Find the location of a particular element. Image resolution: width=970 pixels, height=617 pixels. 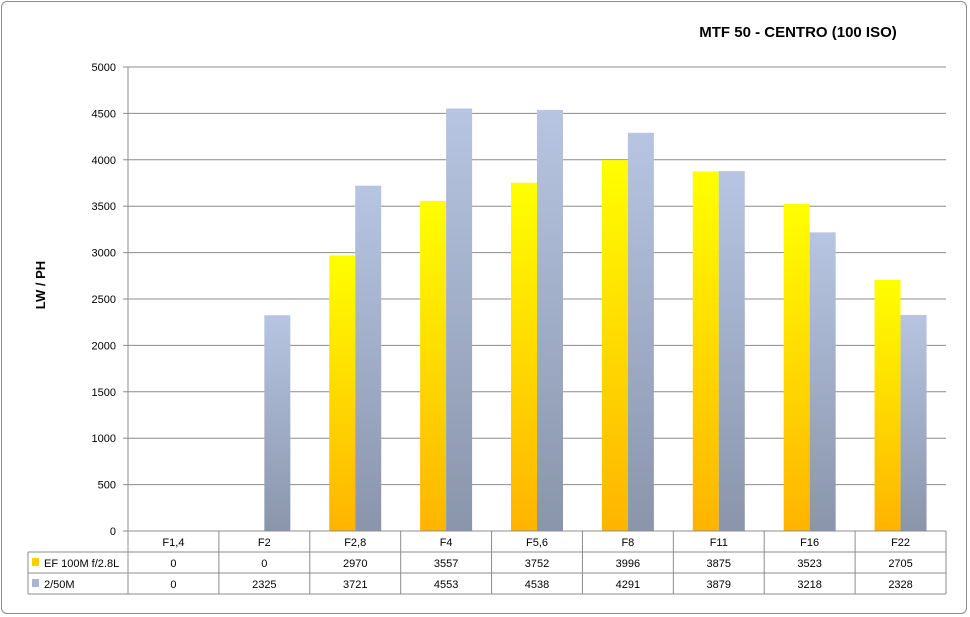

data-value: 3218 is located at coordinates (809, 585).